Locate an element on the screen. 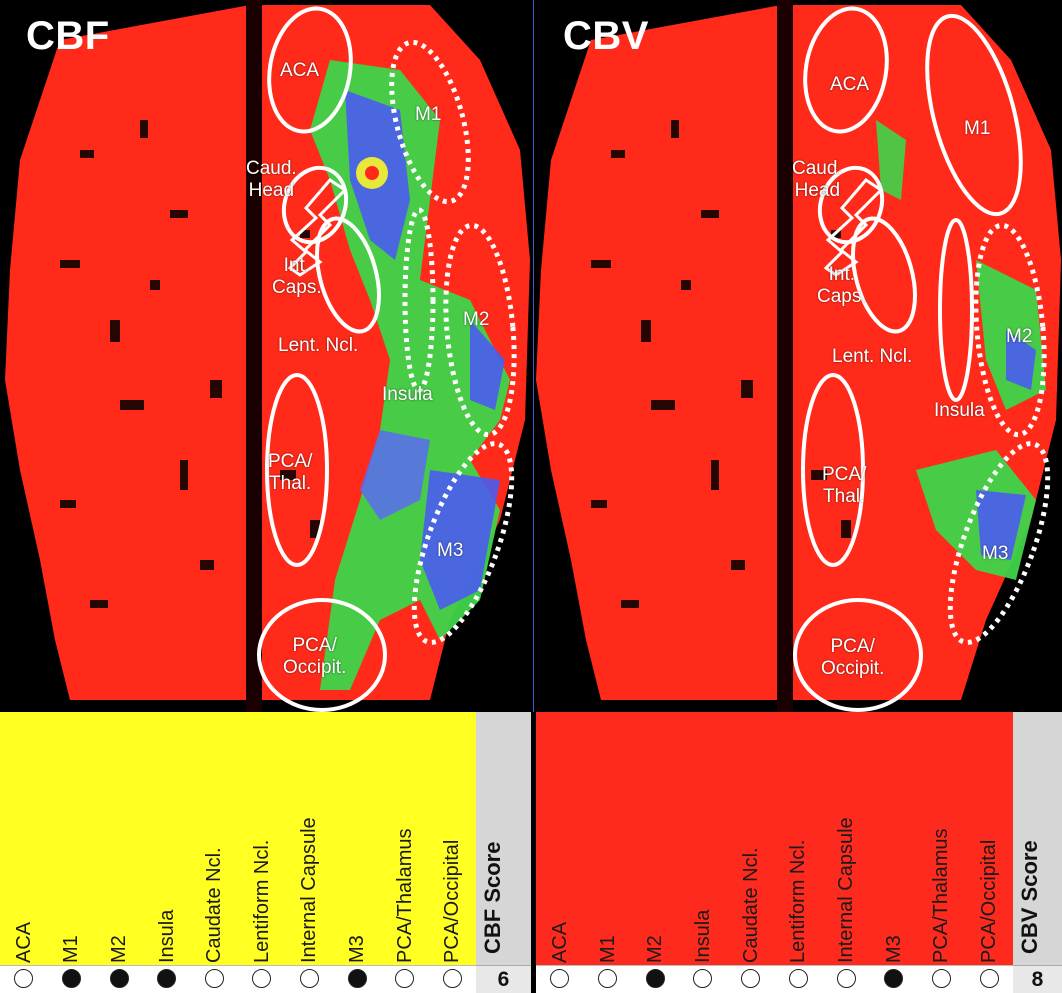  cbv-label-pcathal: PCA/ Thal. is located at coordinates (844, 485).